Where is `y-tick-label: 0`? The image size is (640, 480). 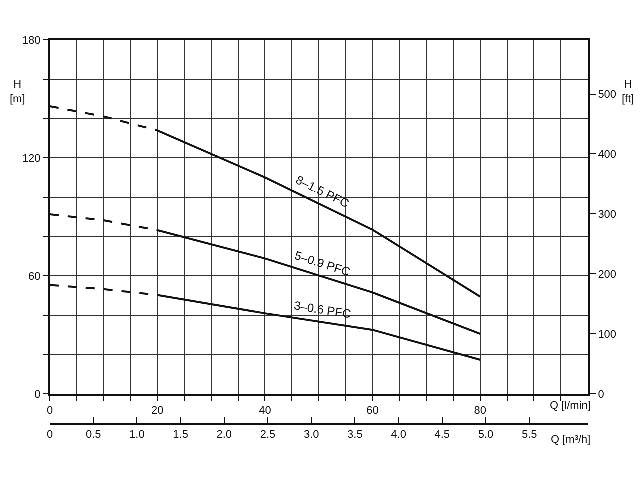 y-tick-label: 0 is located at coordinates (37, 394).